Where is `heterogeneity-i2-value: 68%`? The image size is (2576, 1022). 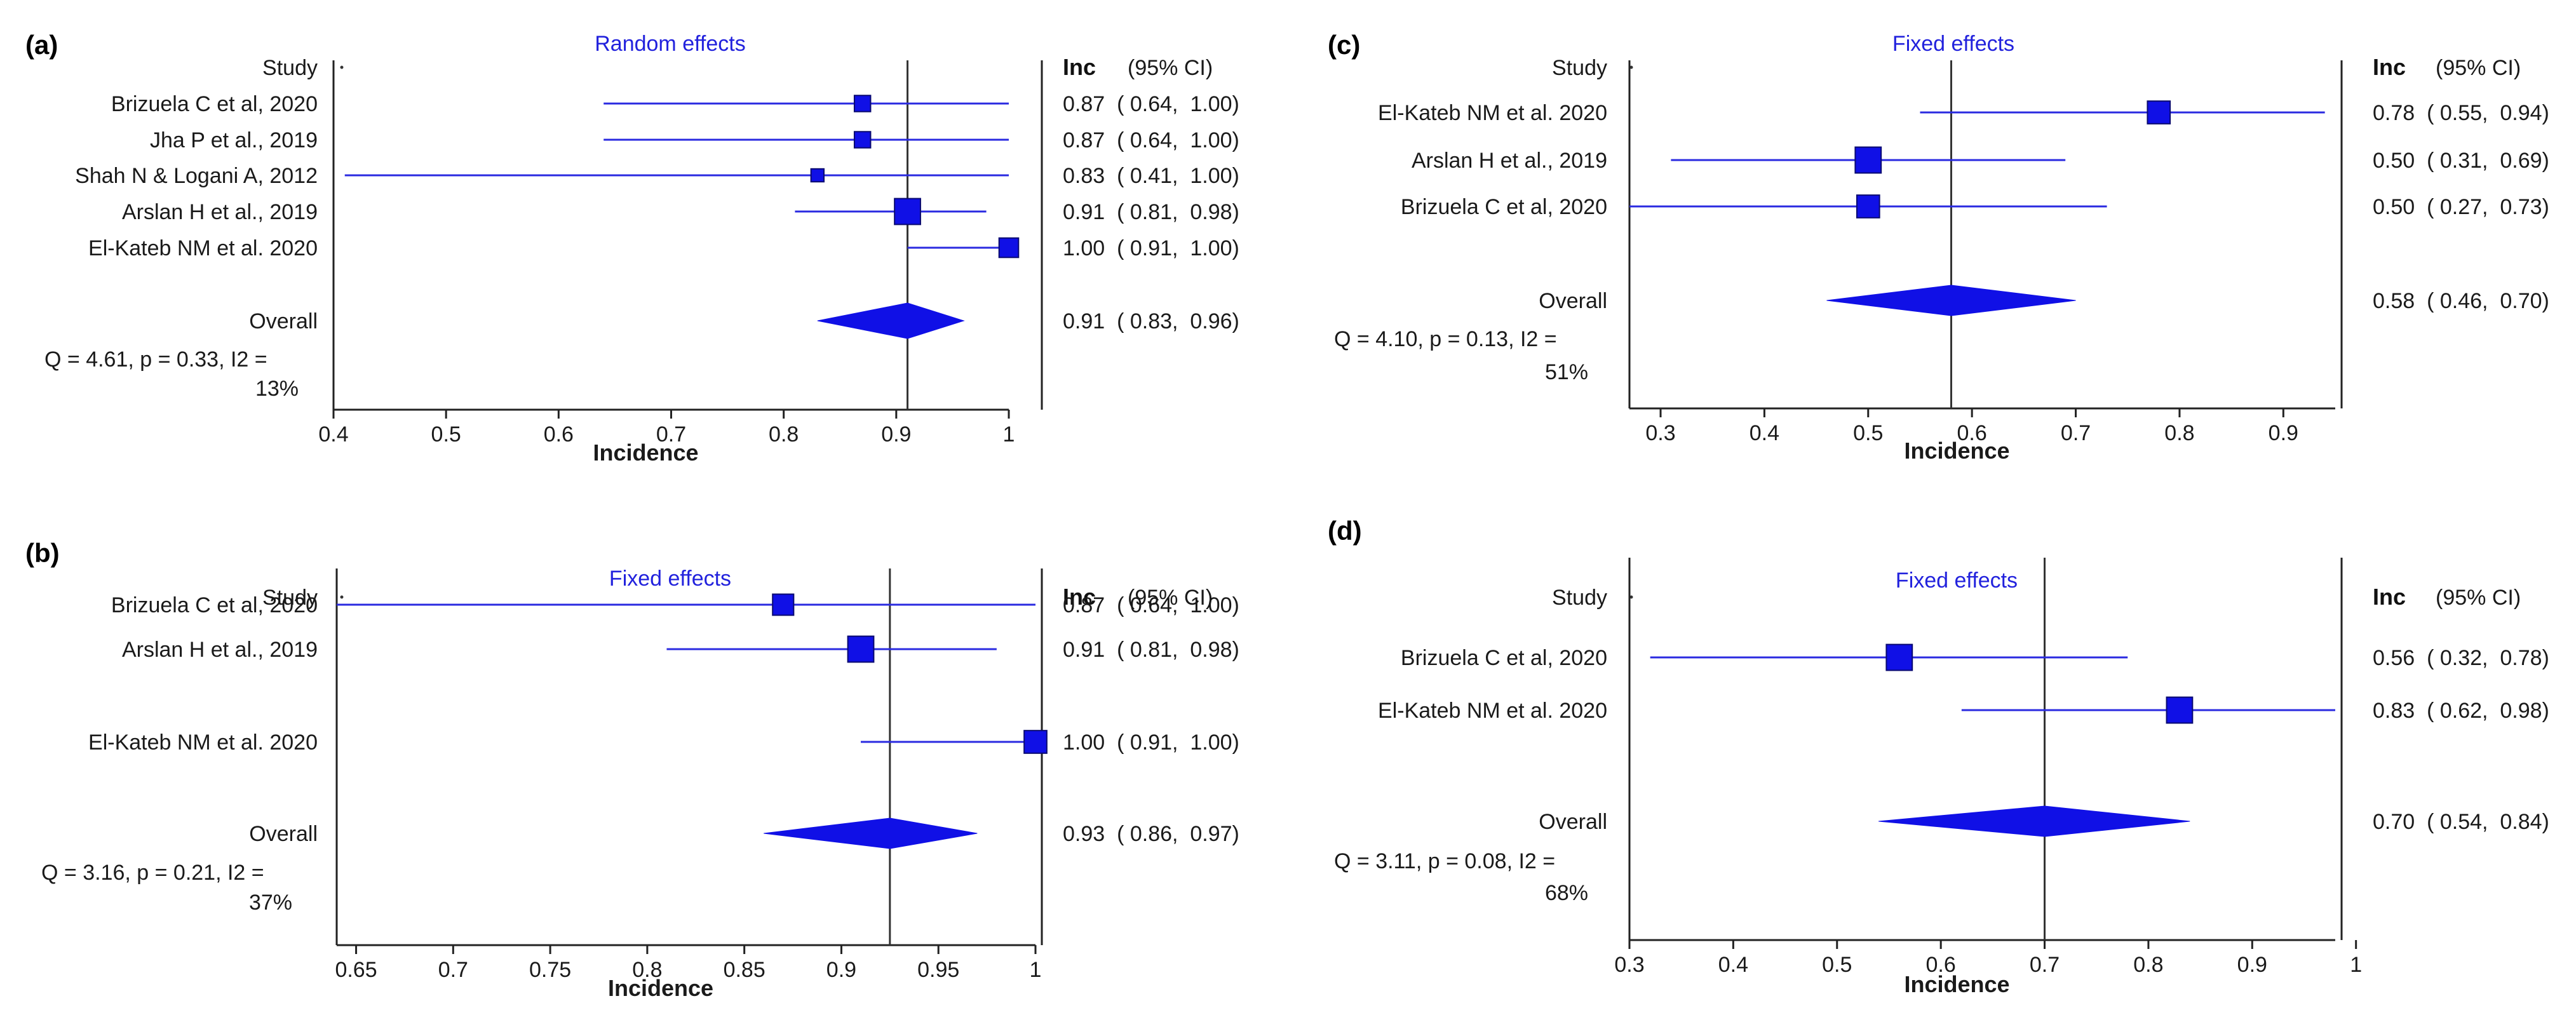
heterogeneity-i2-value: 68% is located at coordinates (1566, 893).